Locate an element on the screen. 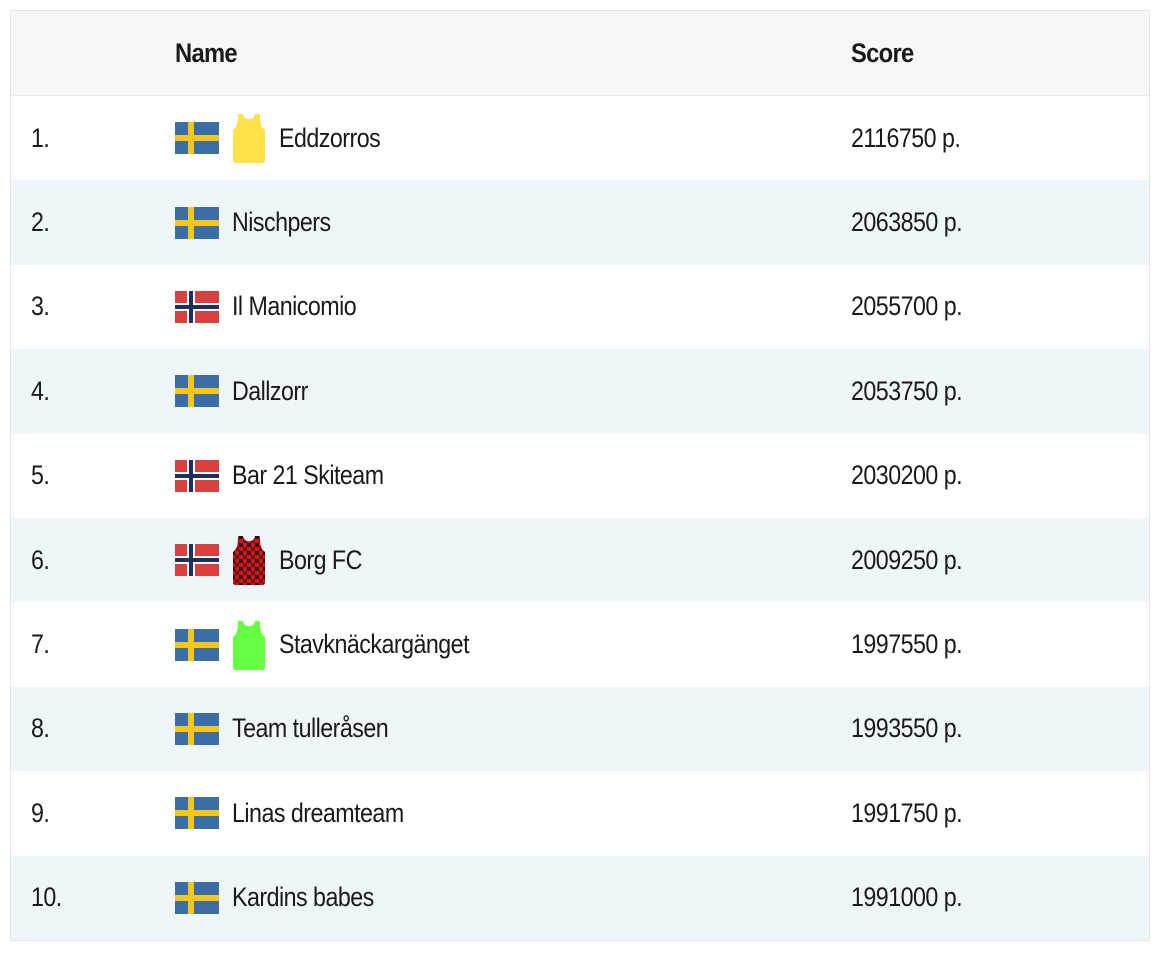 The width and height of the screenshot is (1160, 954). name-cell: Stavknäckargänget is located at coordinates (513, 645).